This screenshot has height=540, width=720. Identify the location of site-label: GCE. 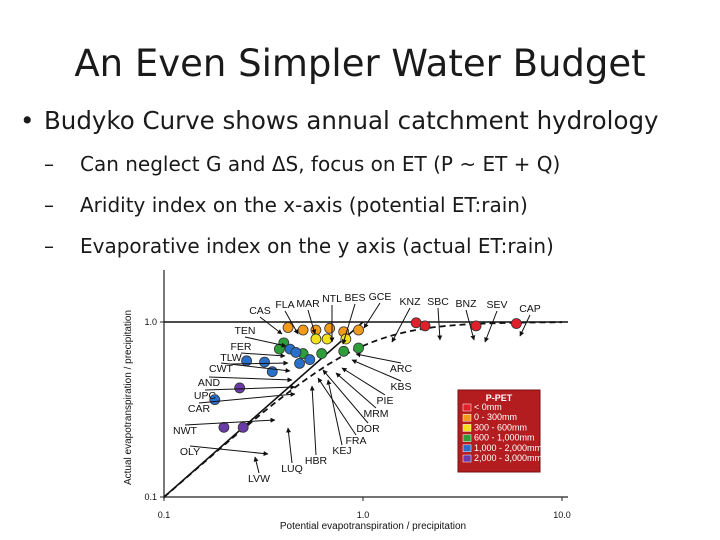
(380, 297).